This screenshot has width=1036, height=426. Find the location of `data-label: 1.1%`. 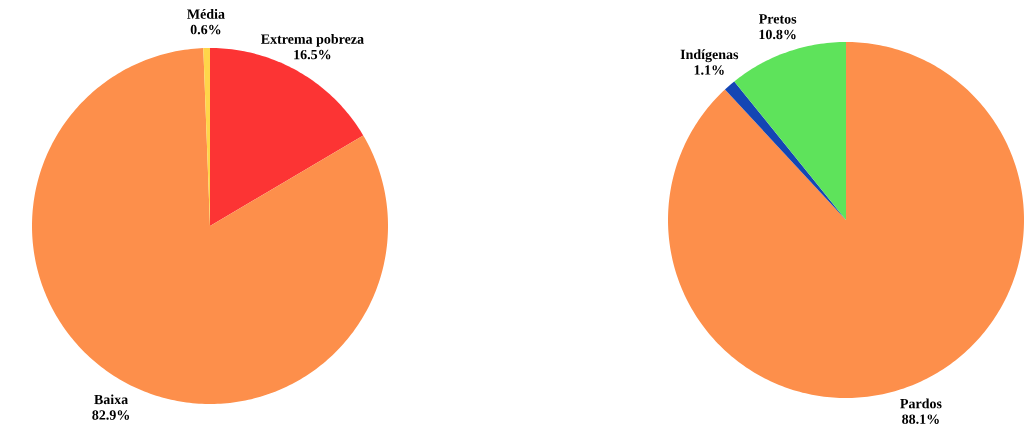

data-label: 1.1% is located at coordinates (709, 70).